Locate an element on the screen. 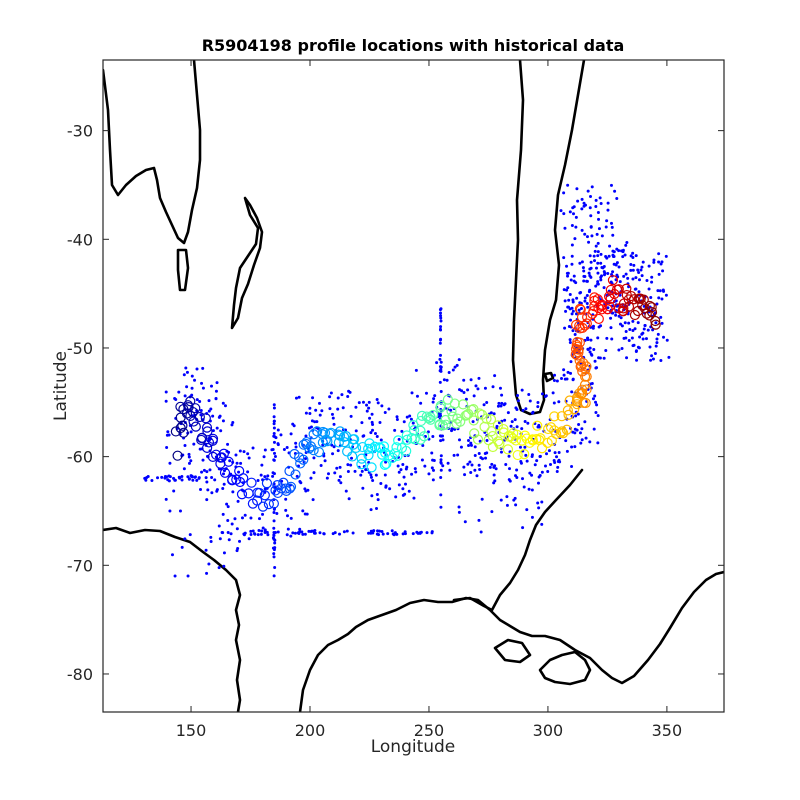  coastline-australia is located at coordinates (152, 152).